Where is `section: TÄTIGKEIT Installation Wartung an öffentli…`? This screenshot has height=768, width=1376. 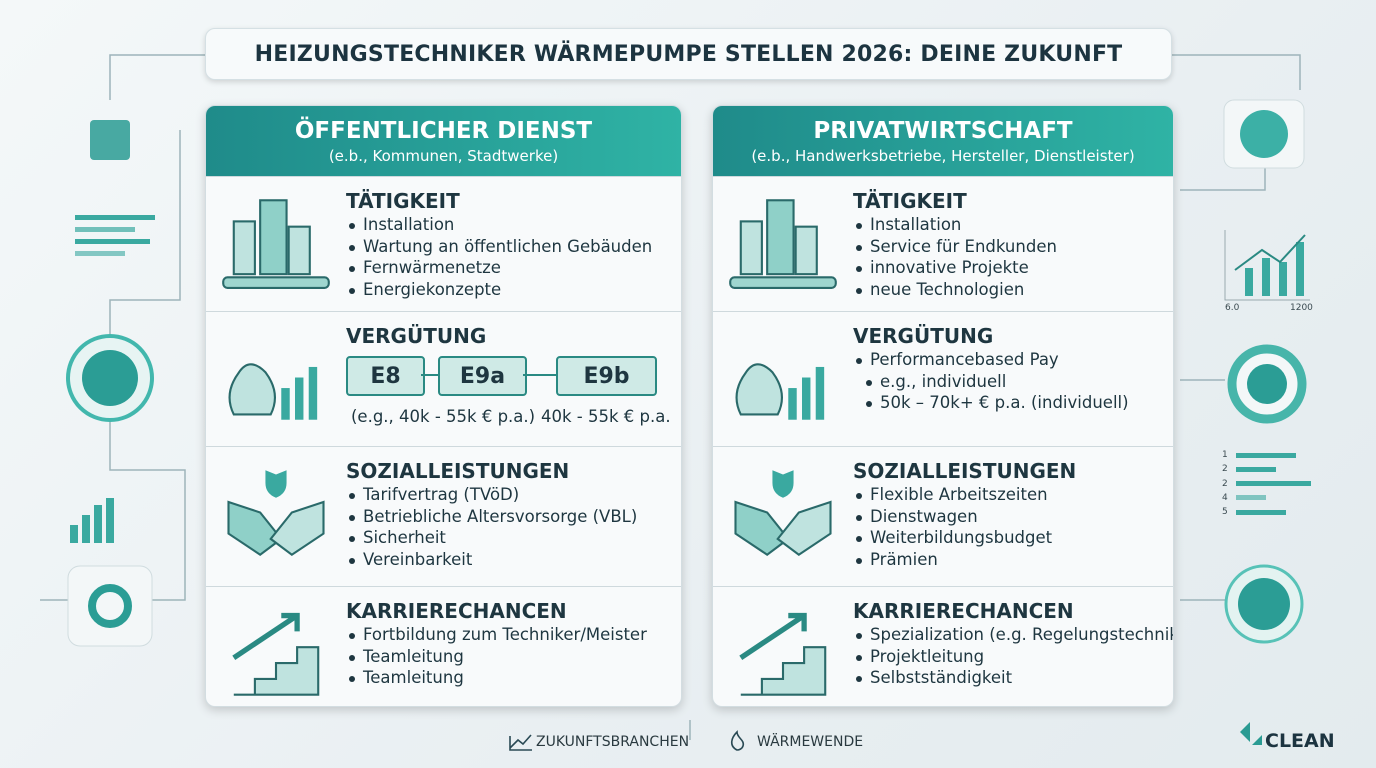 section: TÄTIGKEIT Installation Wartung an öffentli… is located at coordinates (443, 244).